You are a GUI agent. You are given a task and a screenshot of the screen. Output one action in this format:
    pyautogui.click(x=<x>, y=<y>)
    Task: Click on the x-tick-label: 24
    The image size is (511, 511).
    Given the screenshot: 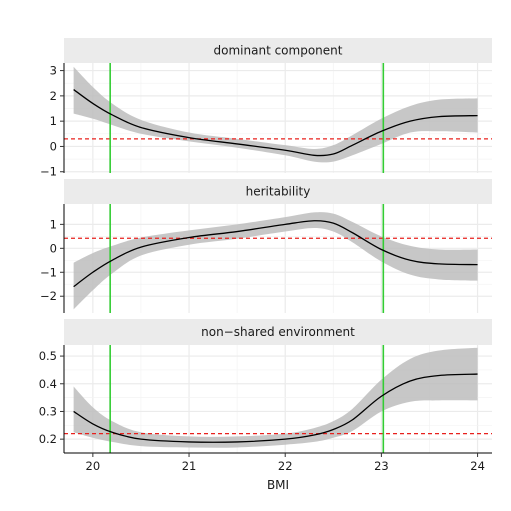 What is the action you would take?
    pyautogui.click(x=477, y=466)
    